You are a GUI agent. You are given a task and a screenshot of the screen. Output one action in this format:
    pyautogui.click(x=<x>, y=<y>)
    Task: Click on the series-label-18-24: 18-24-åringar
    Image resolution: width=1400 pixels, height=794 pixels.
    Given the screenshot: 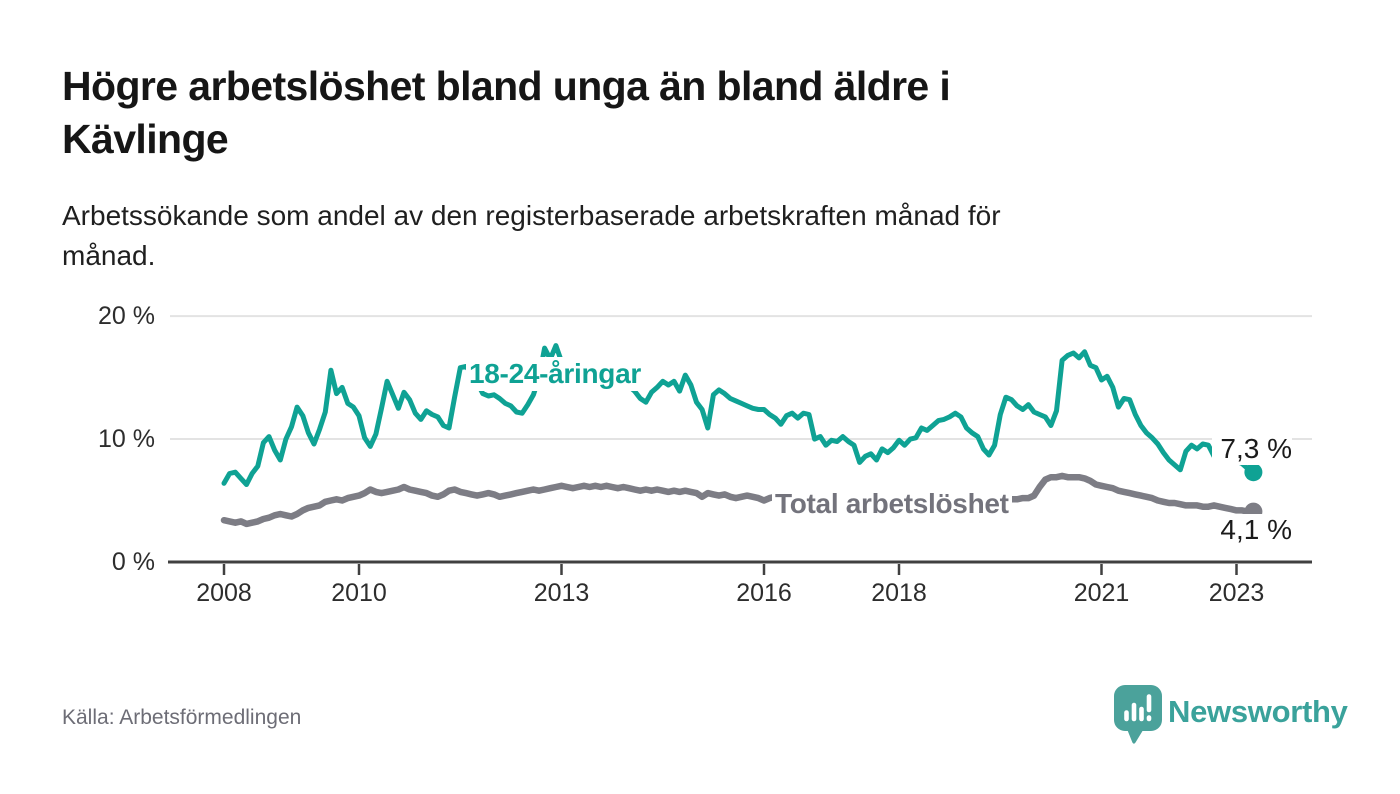 What is the action you would take?
    pyautogui.click(x=555, y=374)
    